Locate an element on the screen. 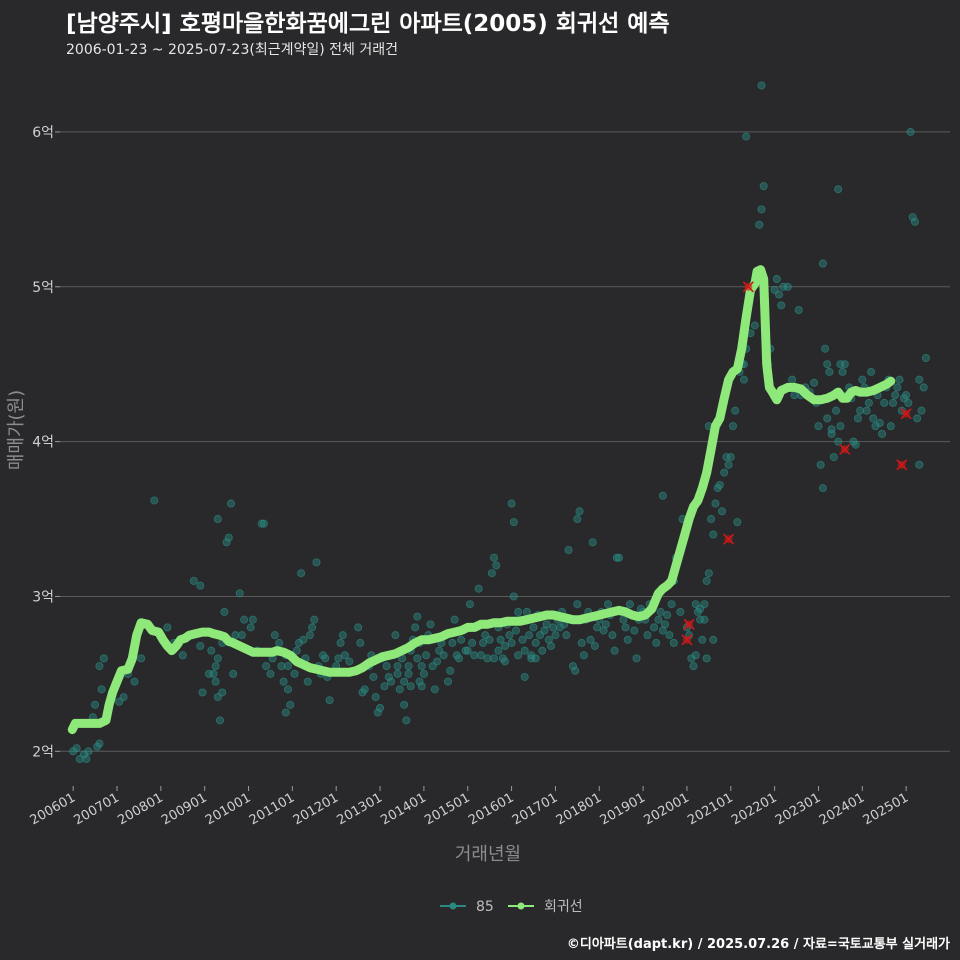  x-tick-label-10: 201601 is located at coordinates (491, 809).